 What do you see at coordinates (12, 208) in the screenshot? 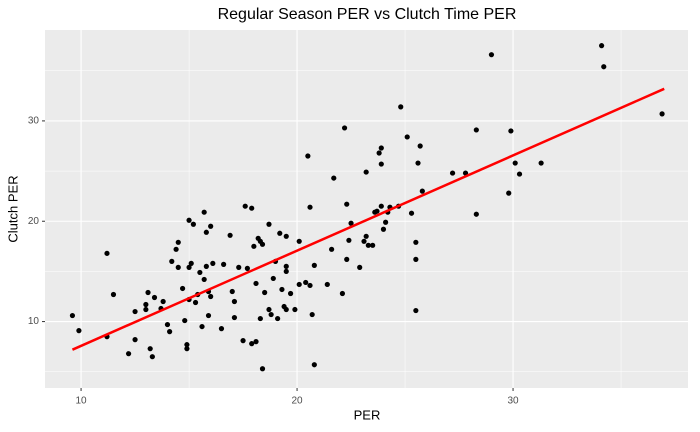
I see `y-axis-label: Clutch PER` at bounding box center [12, 208].